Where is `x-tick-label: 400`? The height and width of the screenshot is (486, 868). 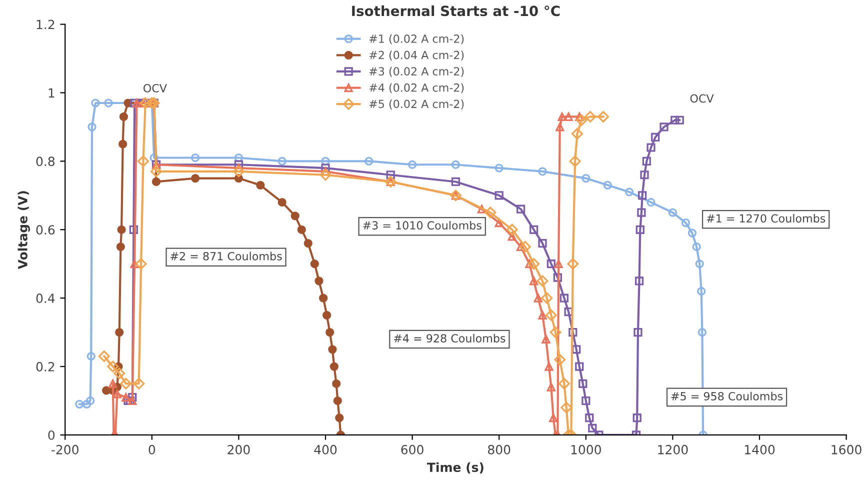 x-tick-label: 400 is located at coordinates (325, 449).